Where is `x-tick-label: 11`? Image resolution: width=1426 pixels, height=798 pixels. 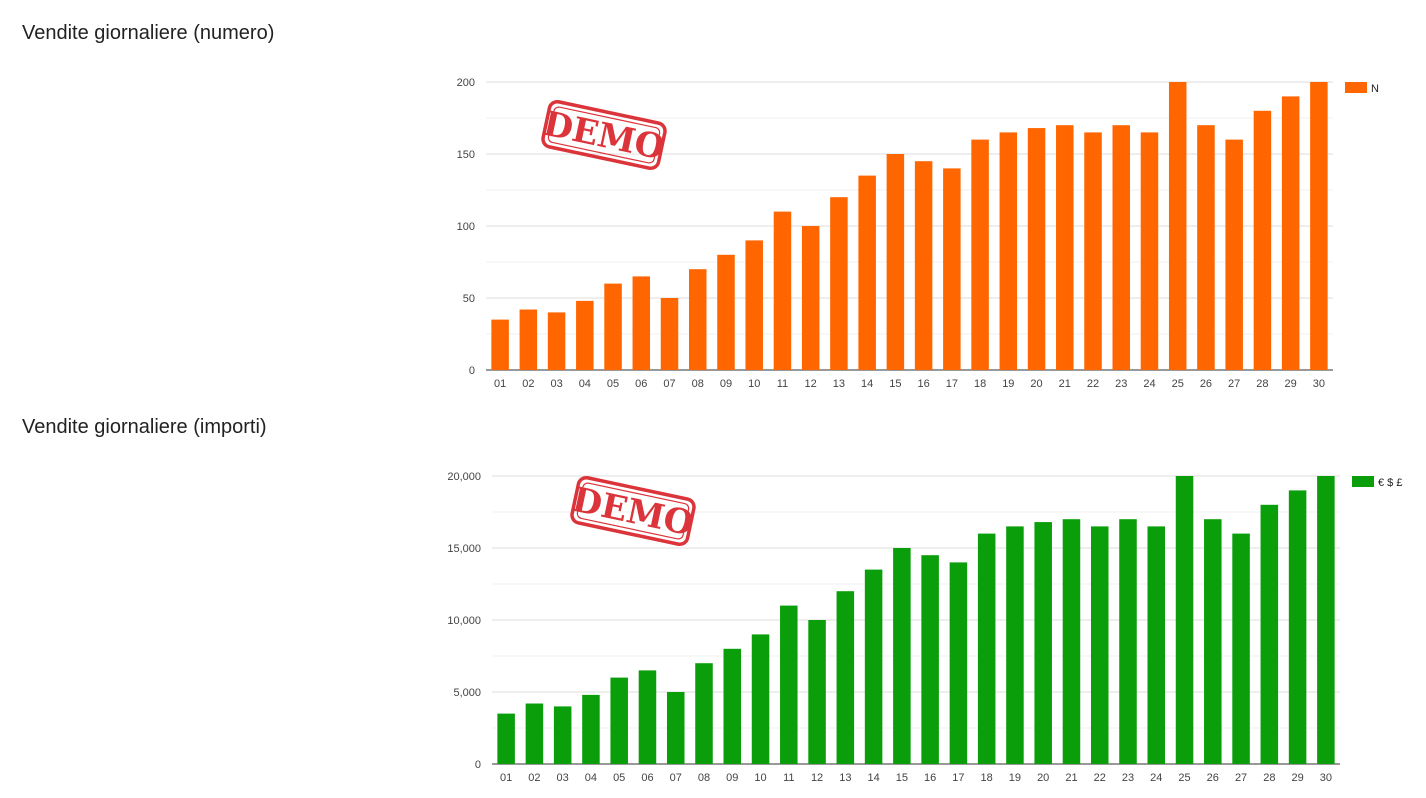
x-tick-label: 11 is located at coordinates (788, 778).